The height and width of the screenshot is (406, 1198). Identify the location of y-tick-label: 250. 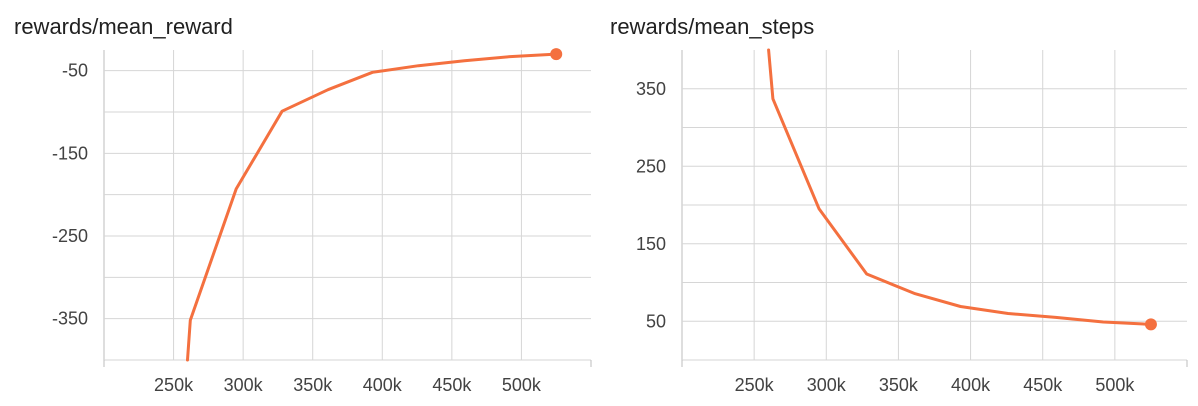
(651, 166).